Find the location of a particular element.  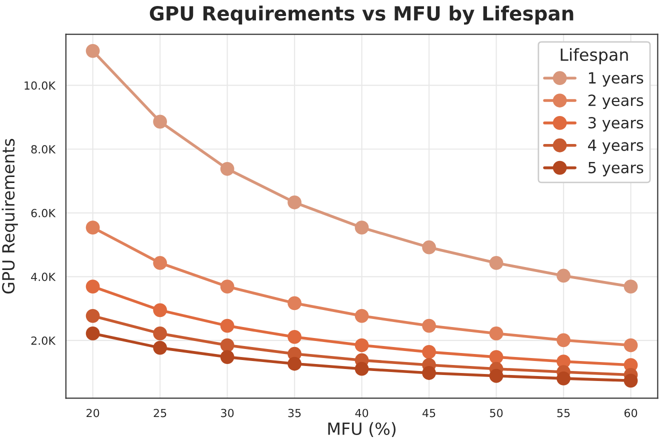

y-tick-label: 10.0K is located at coordinates (40, 85).